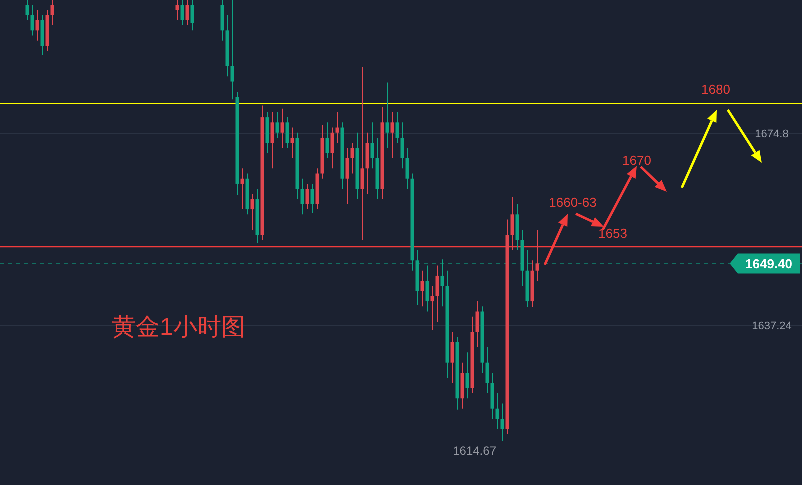  What do you see at coordinates (769, 264) in the screenshot?
I see `ref-line-label: 1649.40` at bounding box center [769, 264].